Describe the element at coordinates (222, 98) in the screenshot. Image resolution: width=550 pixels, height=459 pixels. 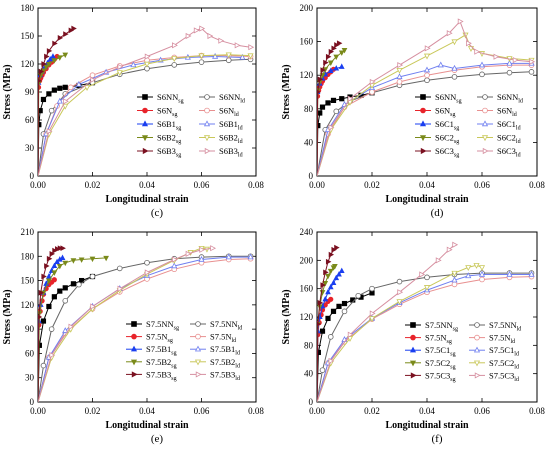
I see `legend-item: S6NNld` at that location.